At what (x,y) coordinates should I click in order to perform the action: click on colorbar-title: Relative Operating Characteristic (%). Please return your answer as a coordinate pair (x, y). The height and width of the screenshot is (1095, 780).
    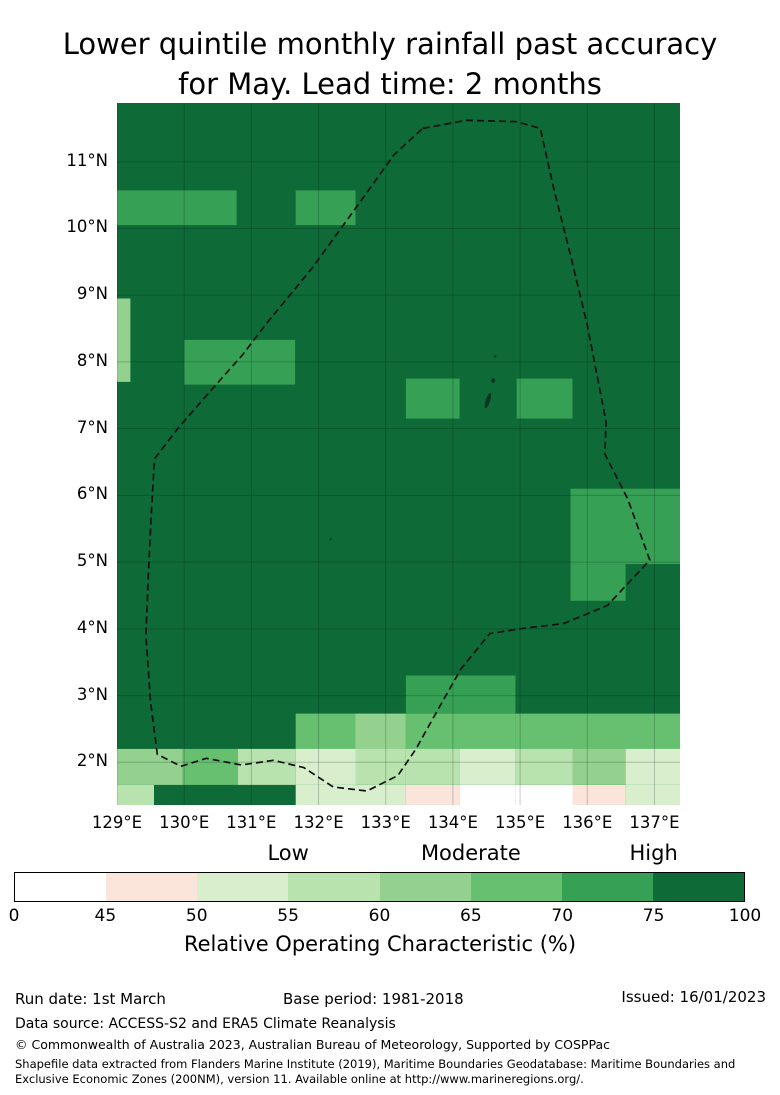
    Looking at the image, I should click on (380, 944).